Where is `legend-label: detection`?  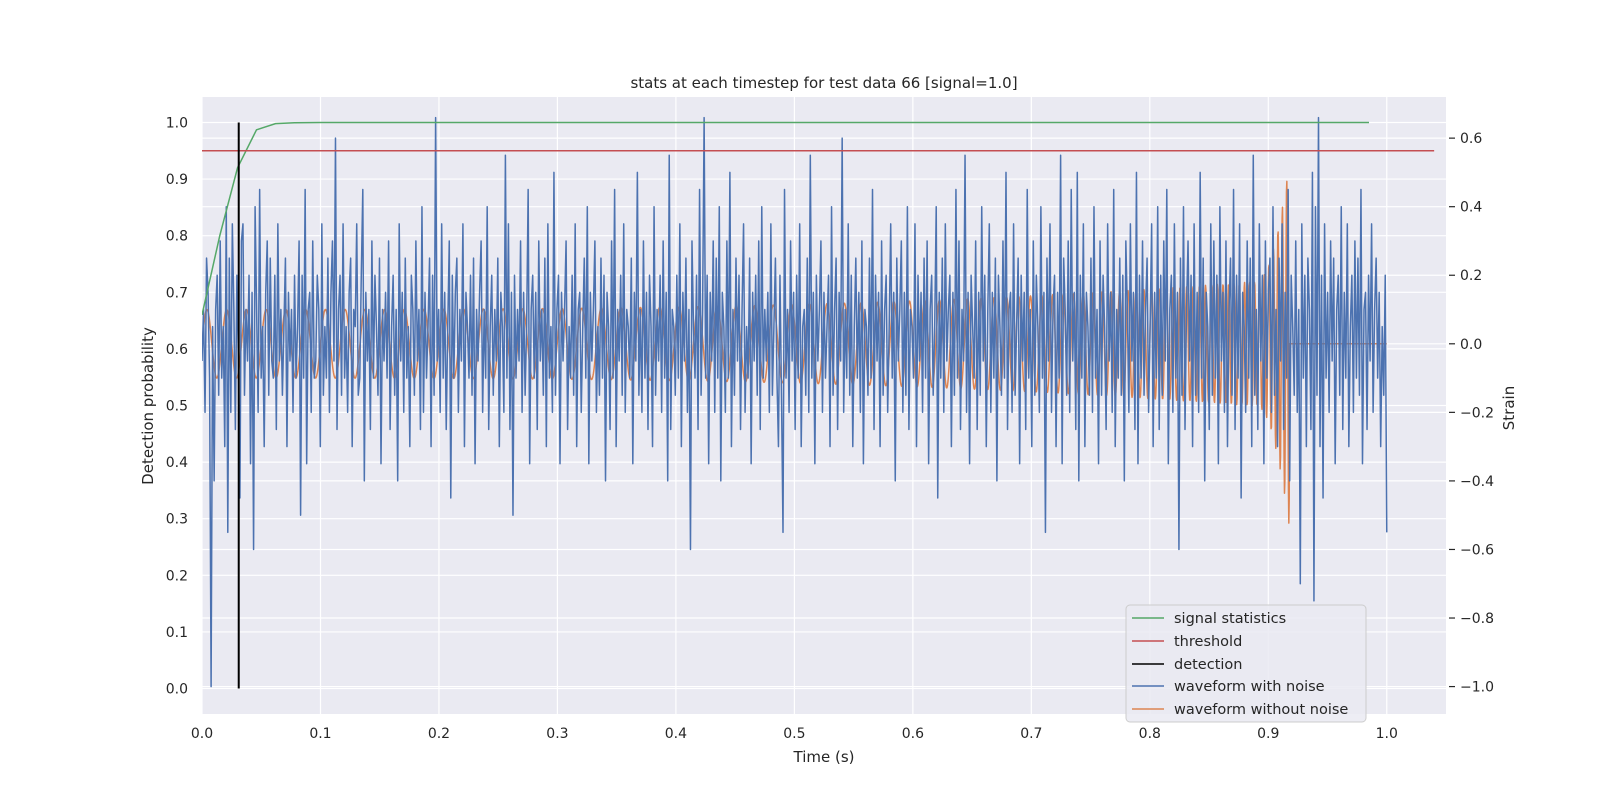 legend-label: detection is located at coordinates (1208, 665).